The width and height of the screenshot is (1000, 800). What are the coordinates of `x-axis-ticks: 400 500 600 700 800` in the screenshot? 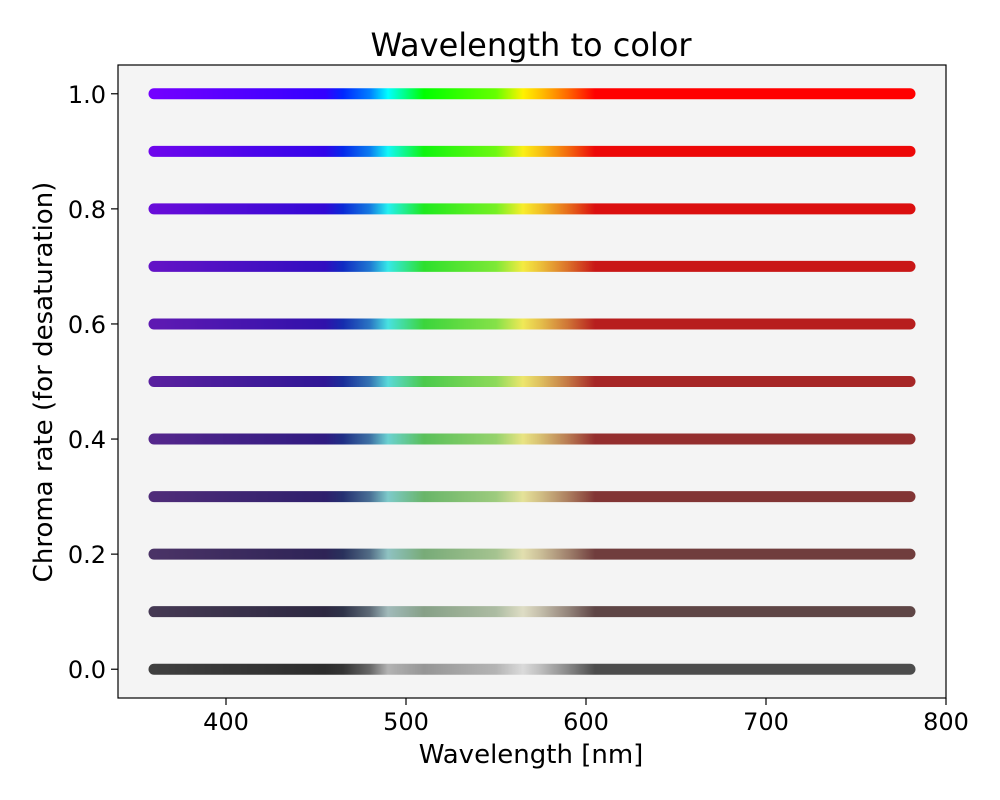 It's located at (586, 717).